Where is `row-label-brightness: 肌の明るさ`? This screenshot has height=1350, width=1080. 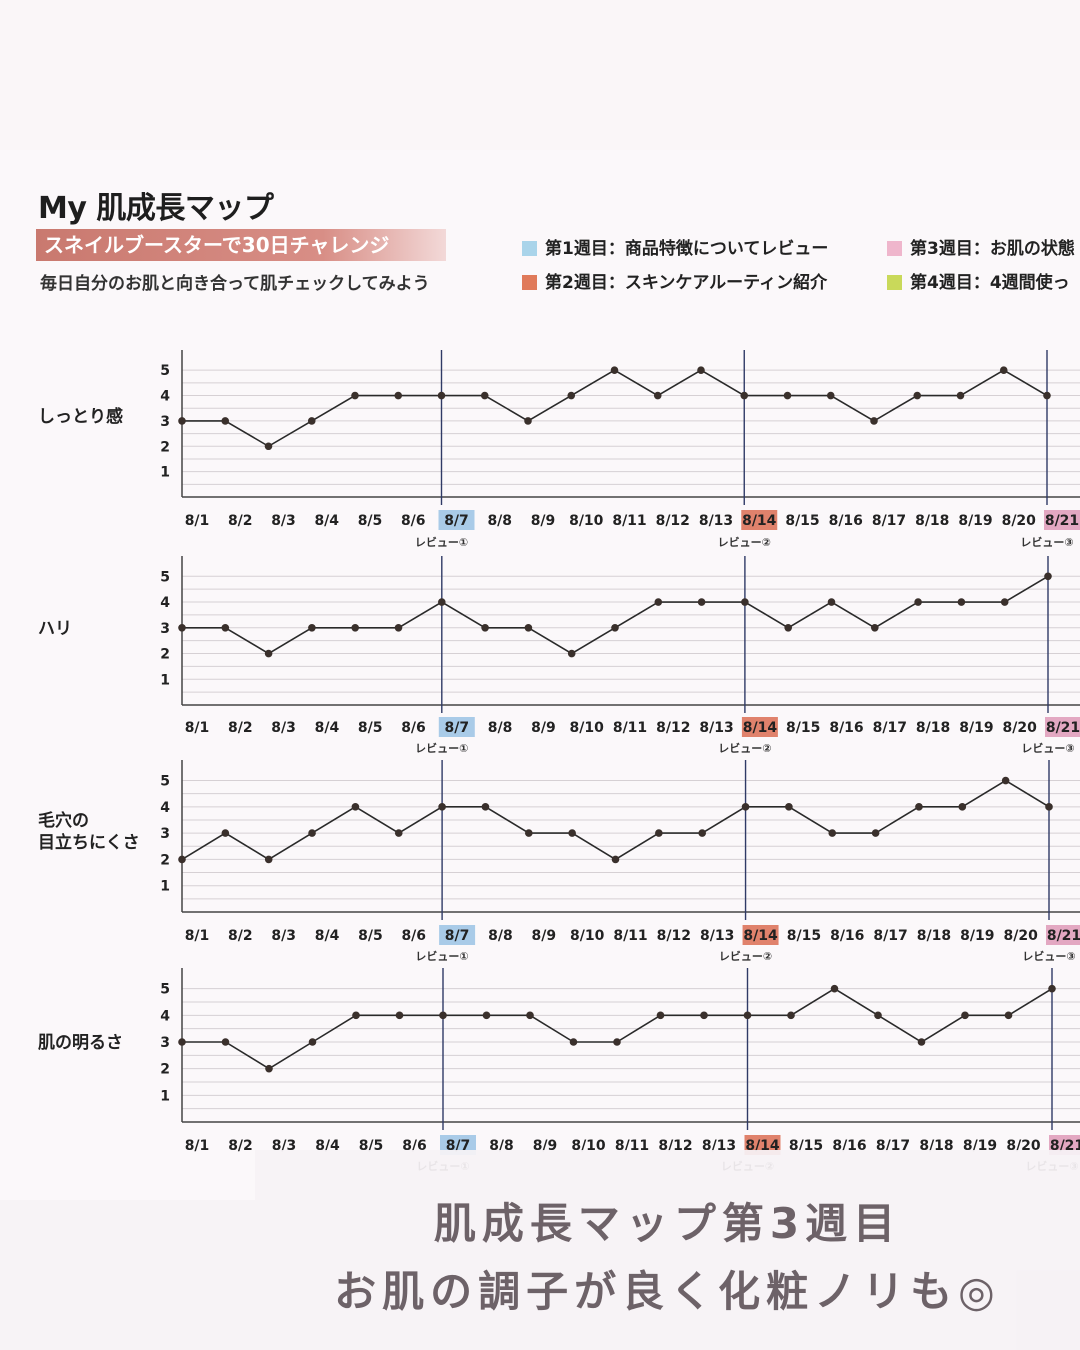 row-label-brightness: 肌の明るさ is located at coordinates (80, 1043).